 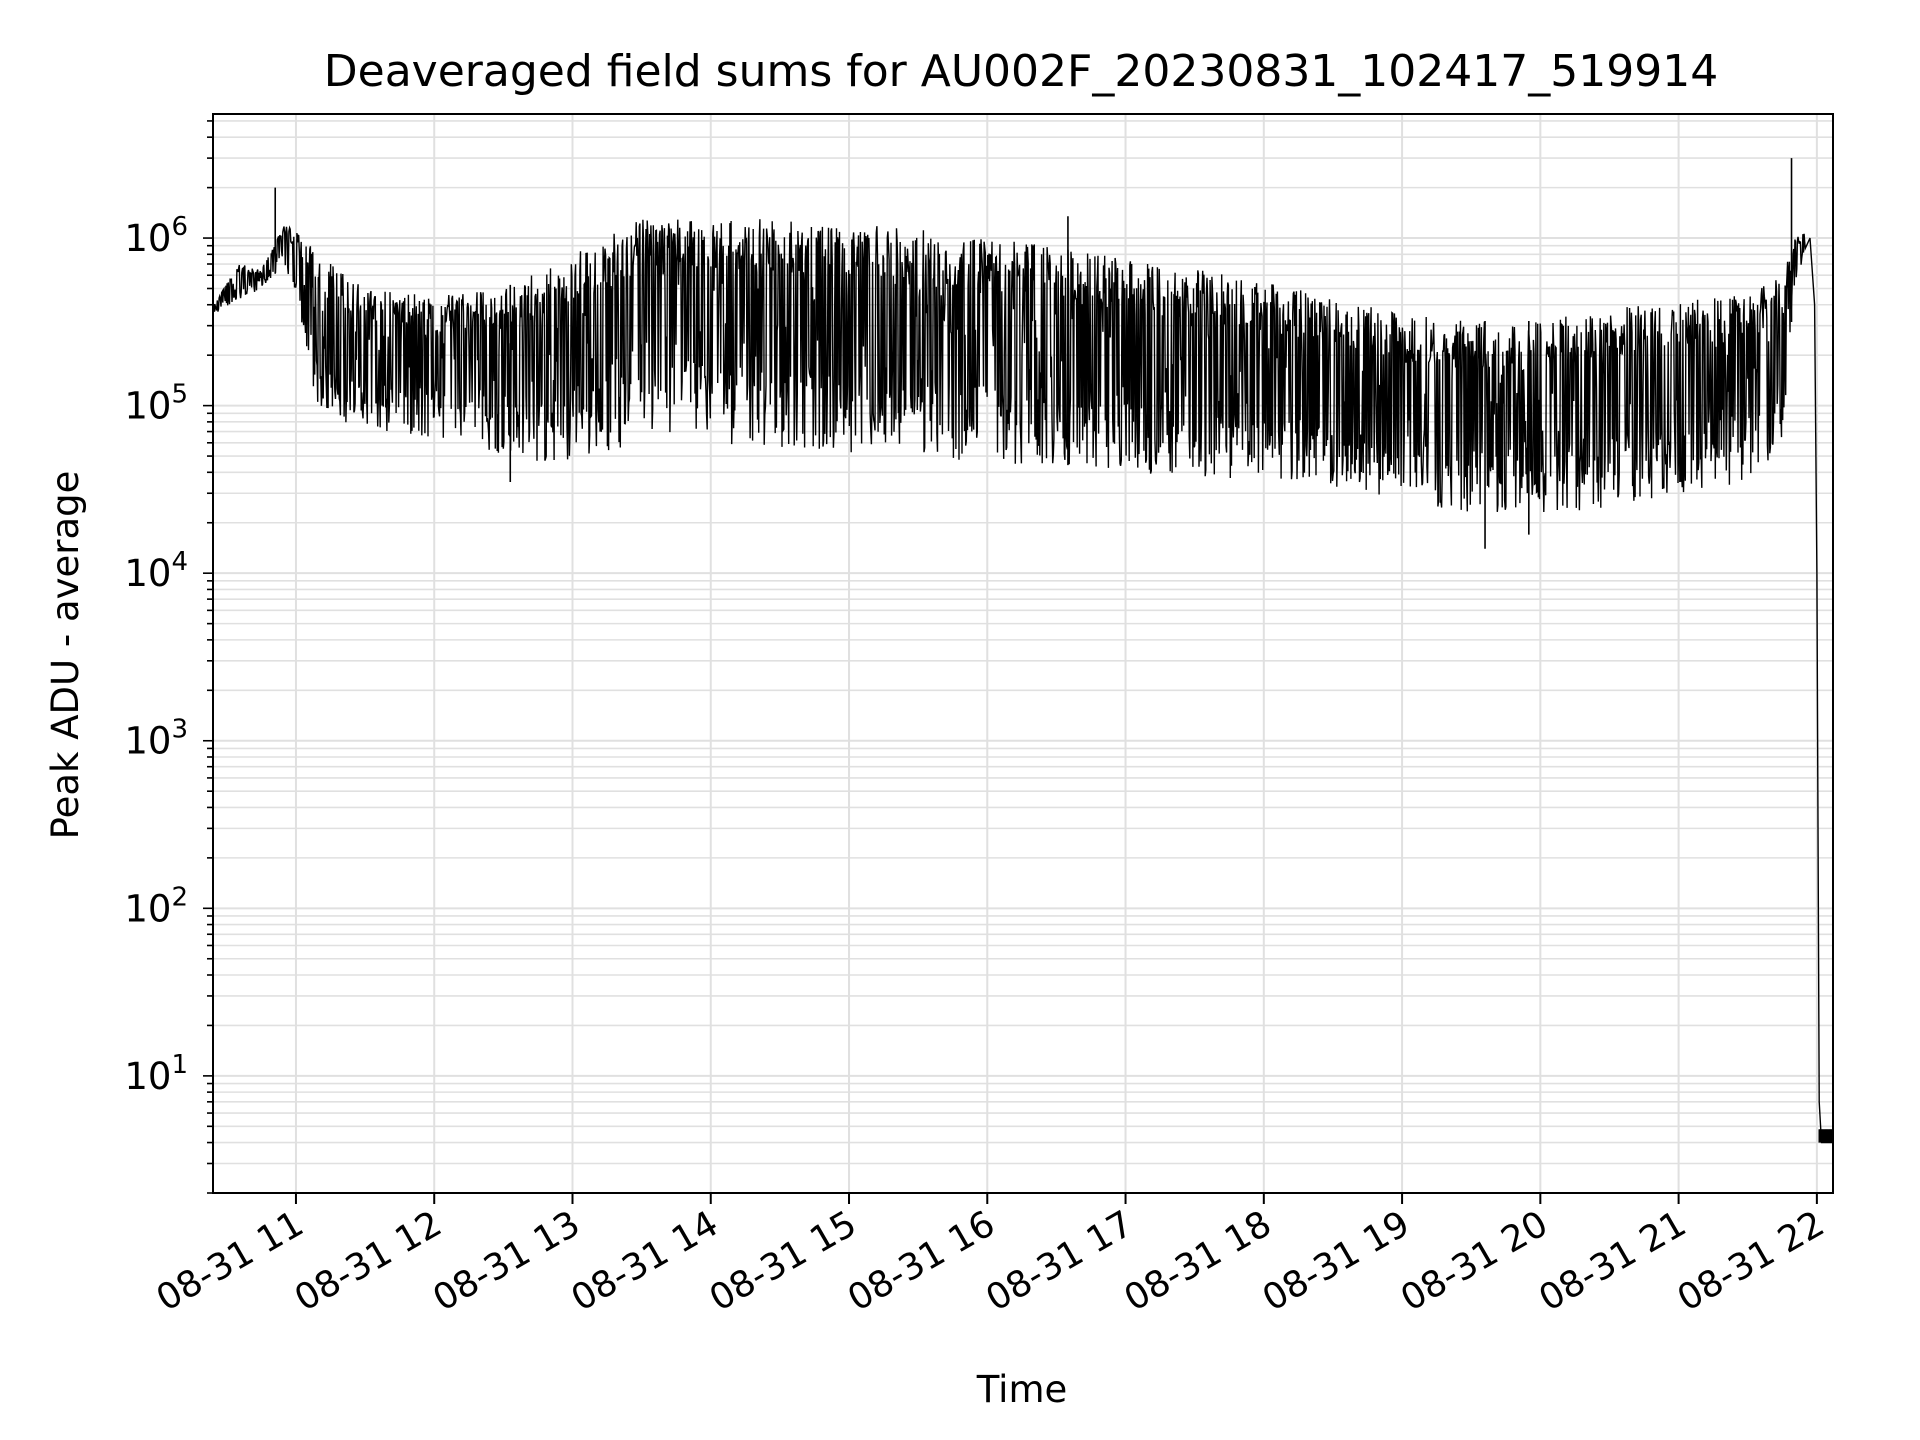 What do you see at coordinates (1022, 1389) in the screenshot?
I see `x-axis-label: Time` at bounding box center [1022, 1389].